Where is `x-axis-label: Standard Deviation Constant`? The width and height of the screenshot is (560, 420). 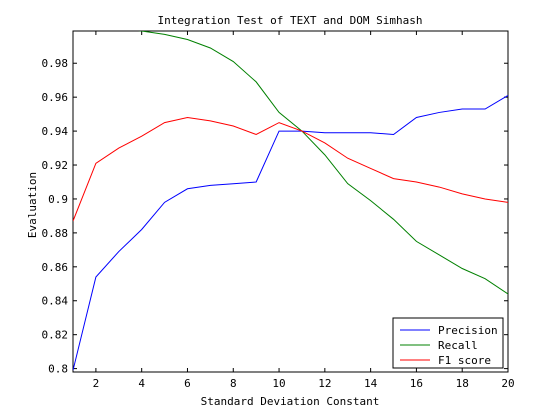 x-axis-label: Standard Deviation Constant is located at coordinates (290, 401).